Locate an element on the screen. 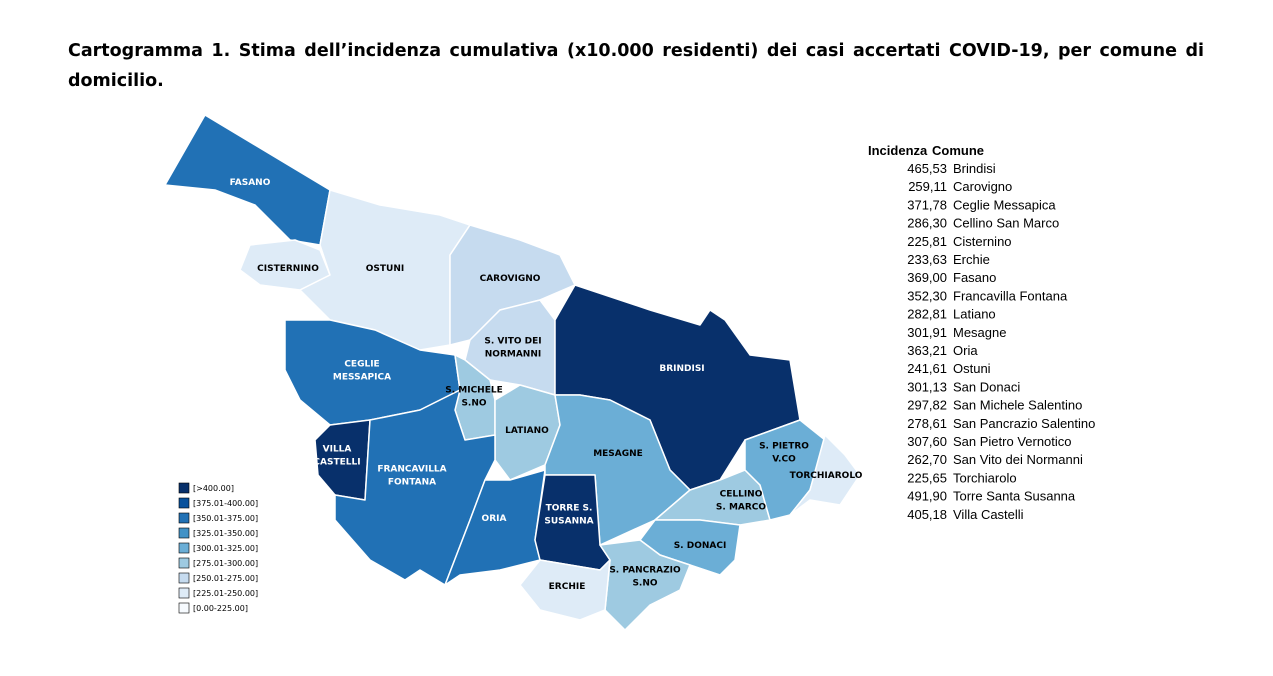 The width and height of the screenshot is (1273, 676). region-label: S. PANCRAZIO is located at coordinates (645, 571).